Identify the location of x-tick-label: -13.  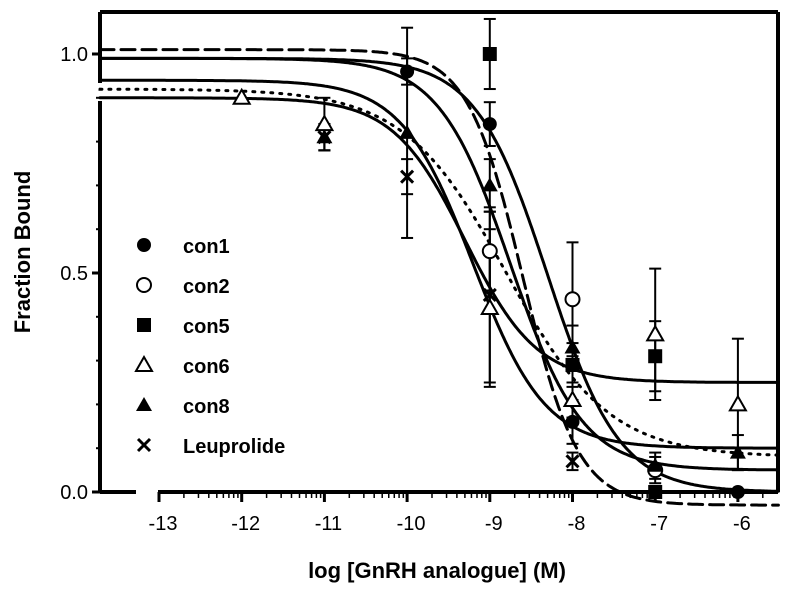
(163, 524).